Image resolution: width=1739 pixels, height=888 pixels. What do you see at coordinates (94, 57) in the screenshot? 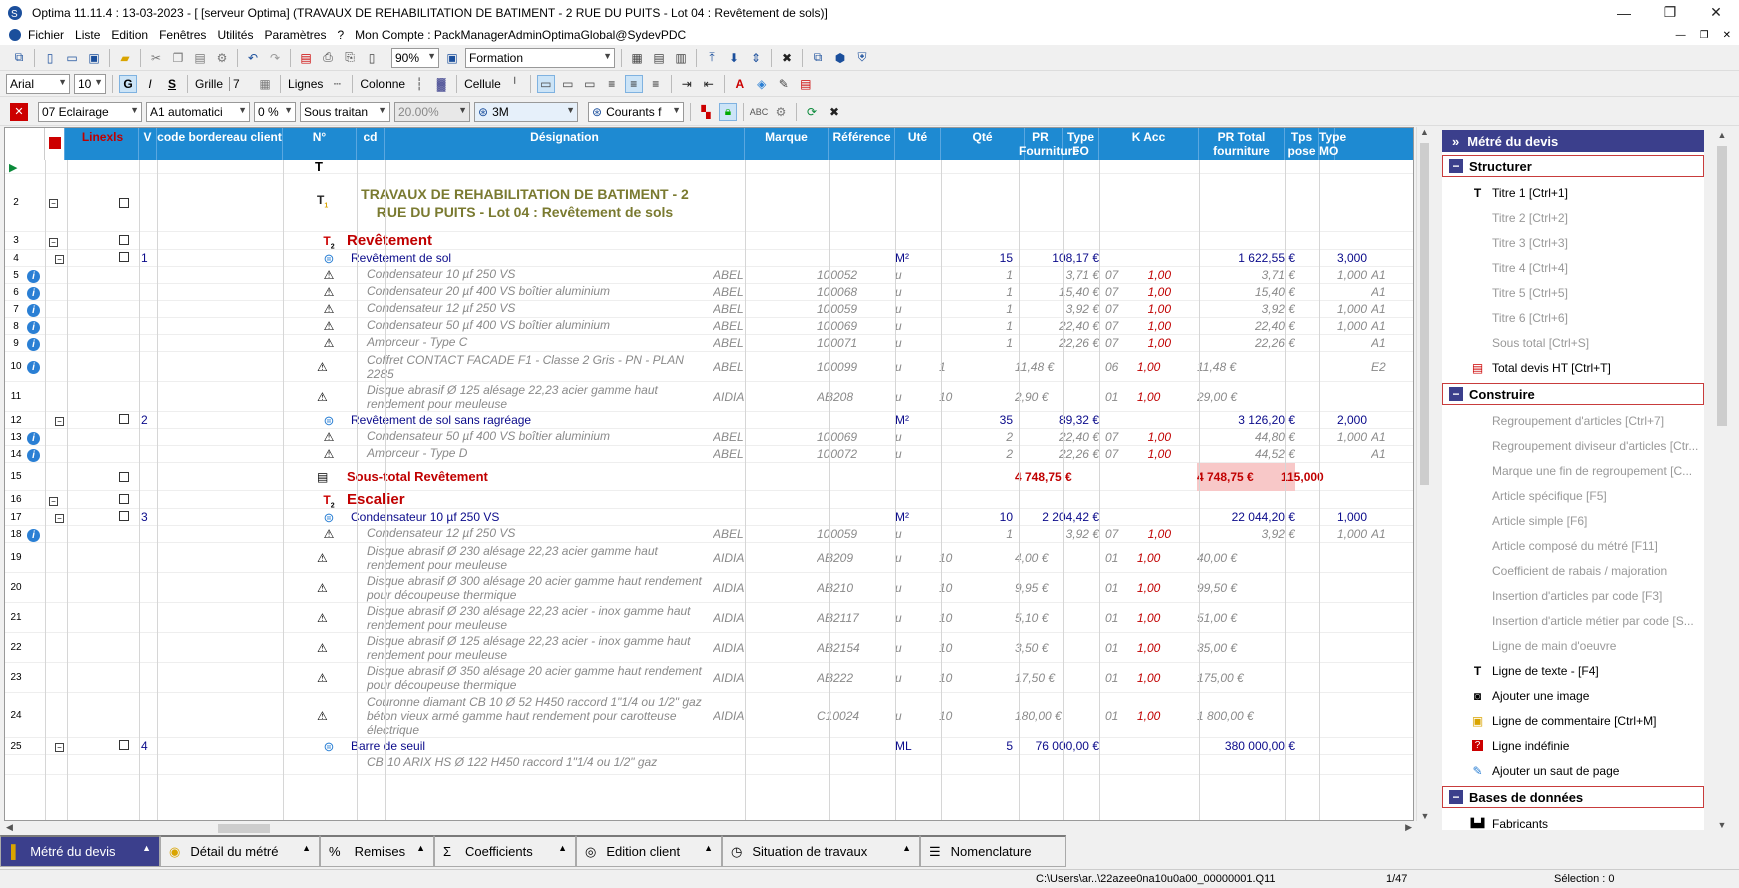
I see `save-icon: ▣` at bounding box center [94, 57].